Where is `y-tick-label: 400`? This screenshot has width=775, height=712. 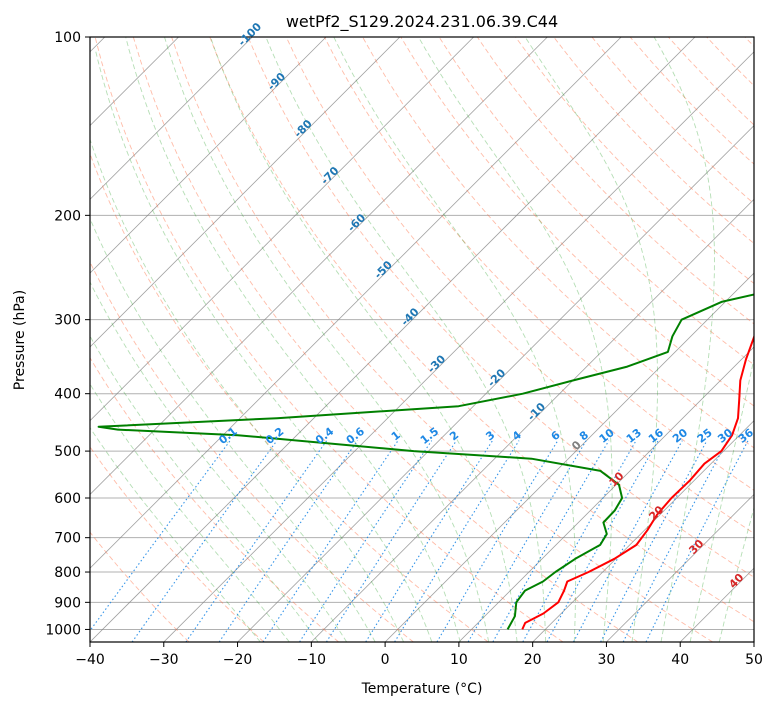
y-tick-label: 400 is located at coordinates (67, 395).